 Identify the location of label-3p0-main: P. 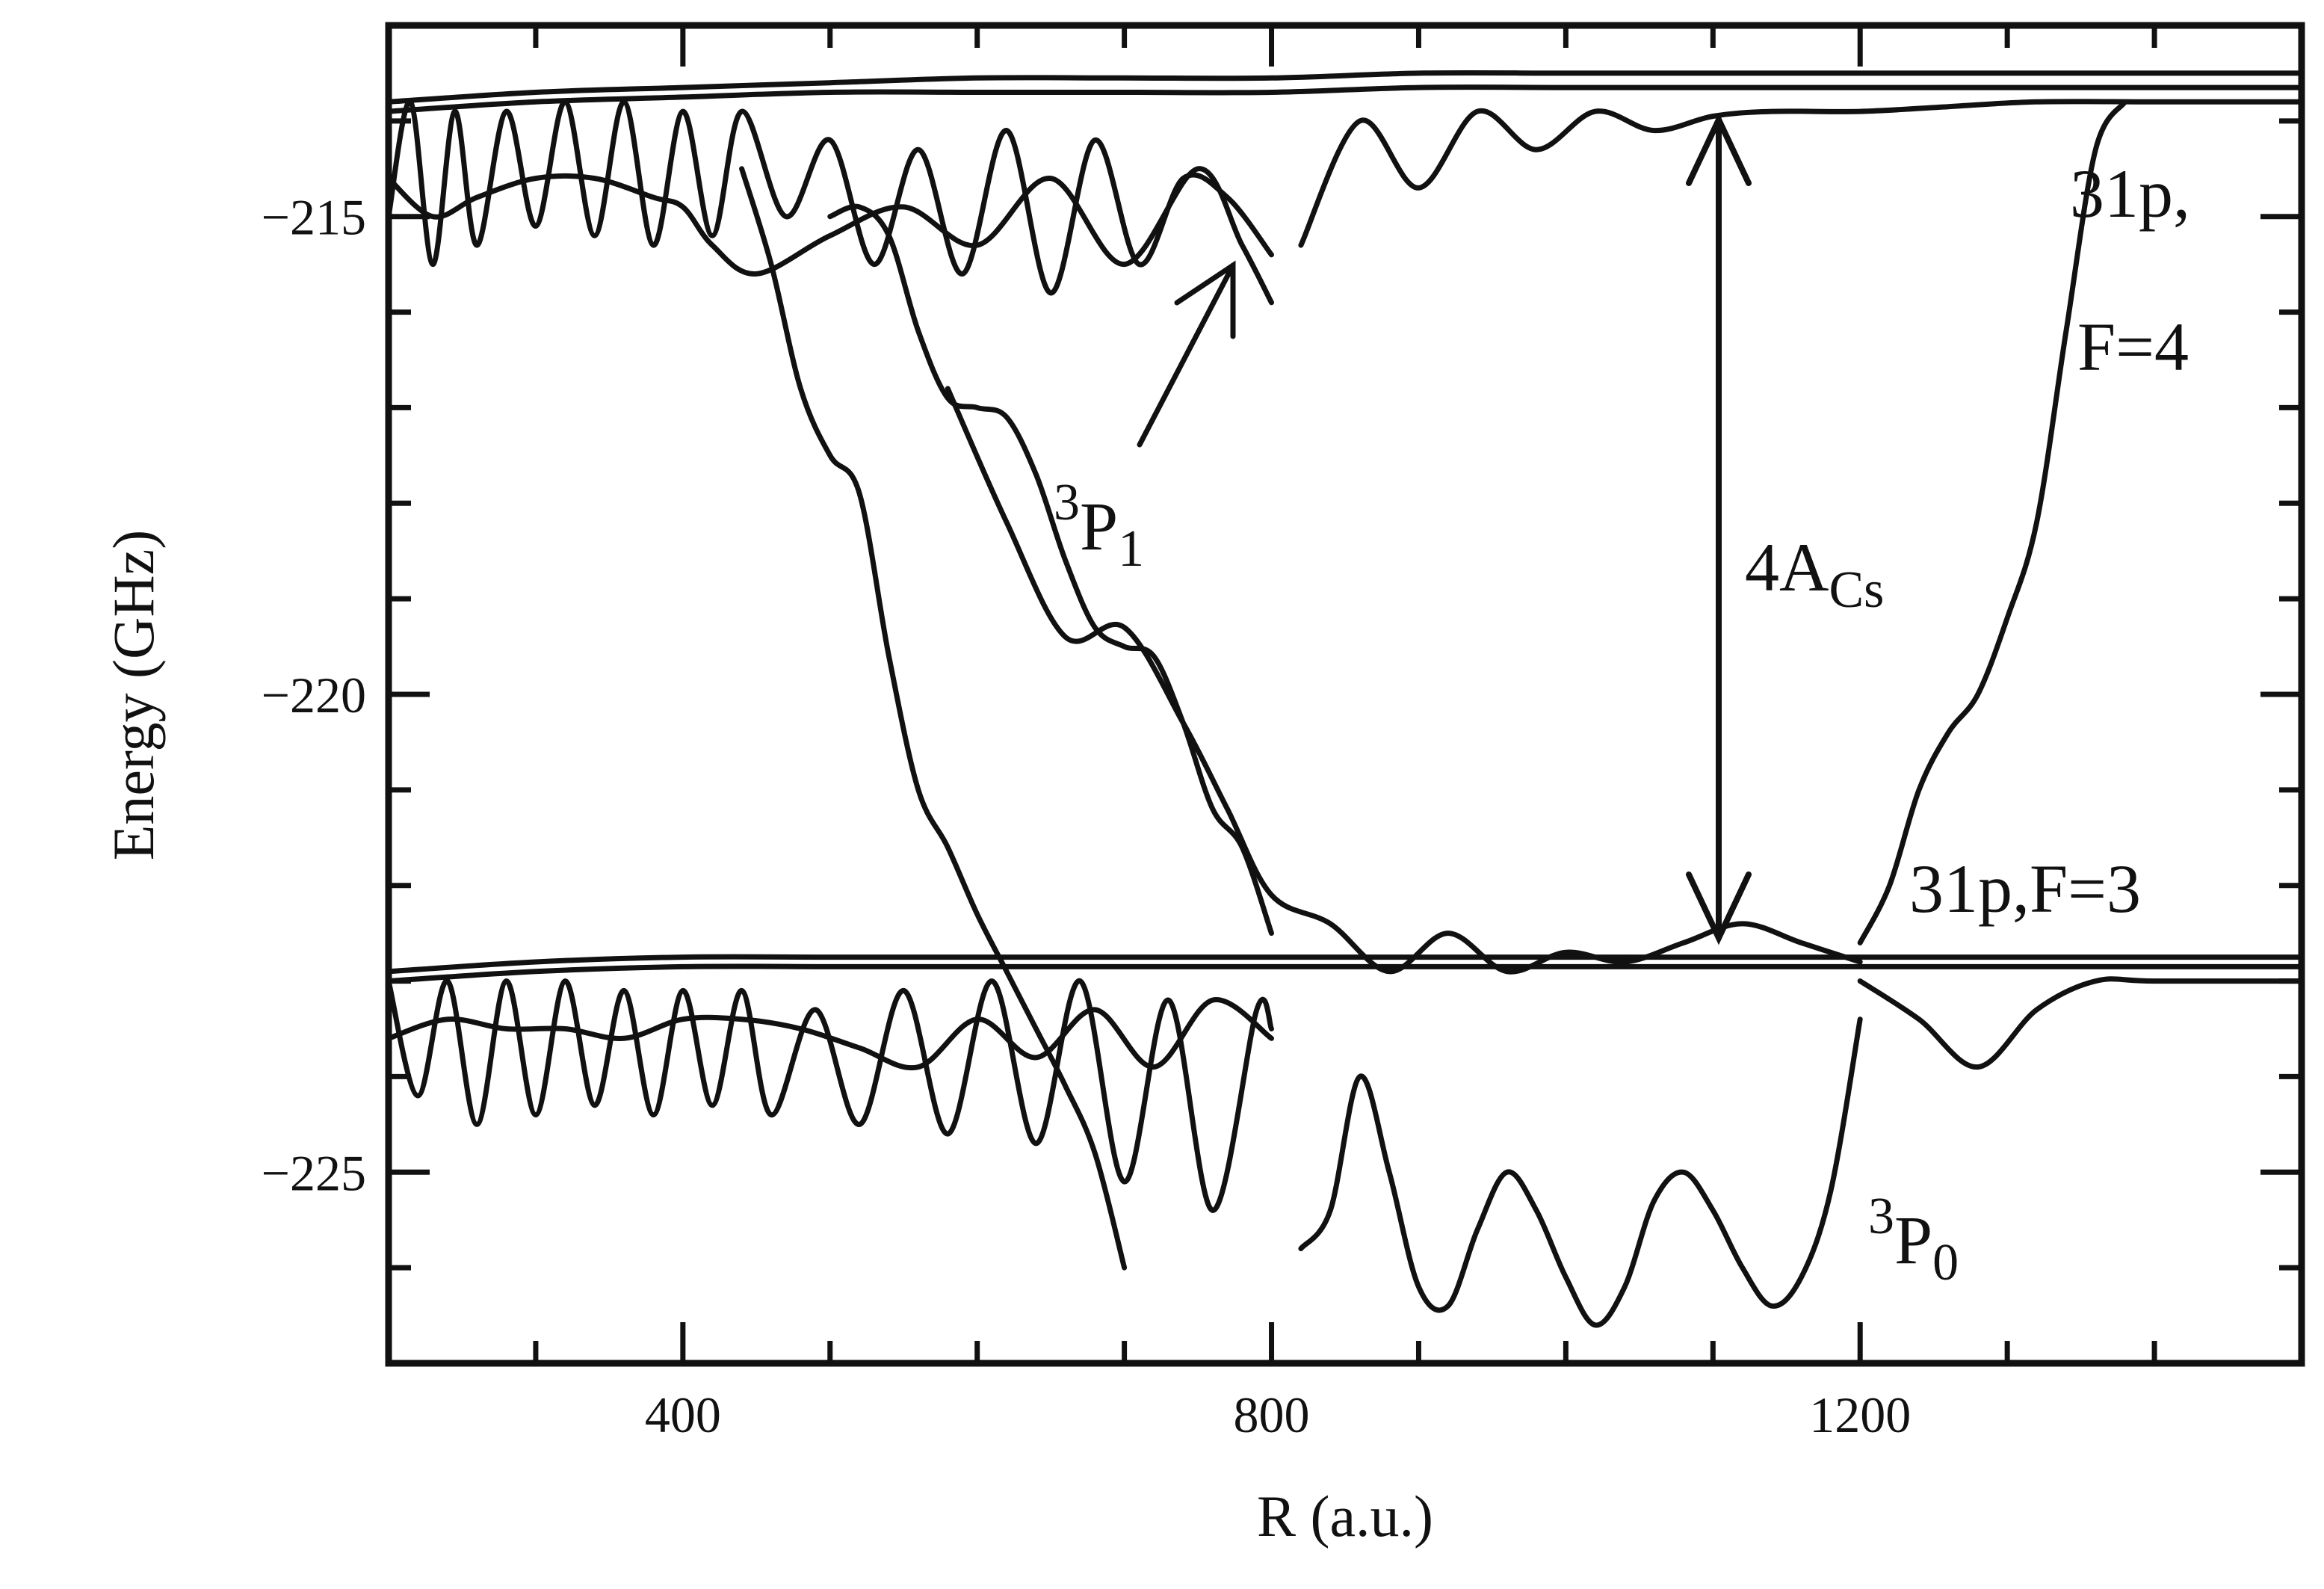
(1913, 1240).